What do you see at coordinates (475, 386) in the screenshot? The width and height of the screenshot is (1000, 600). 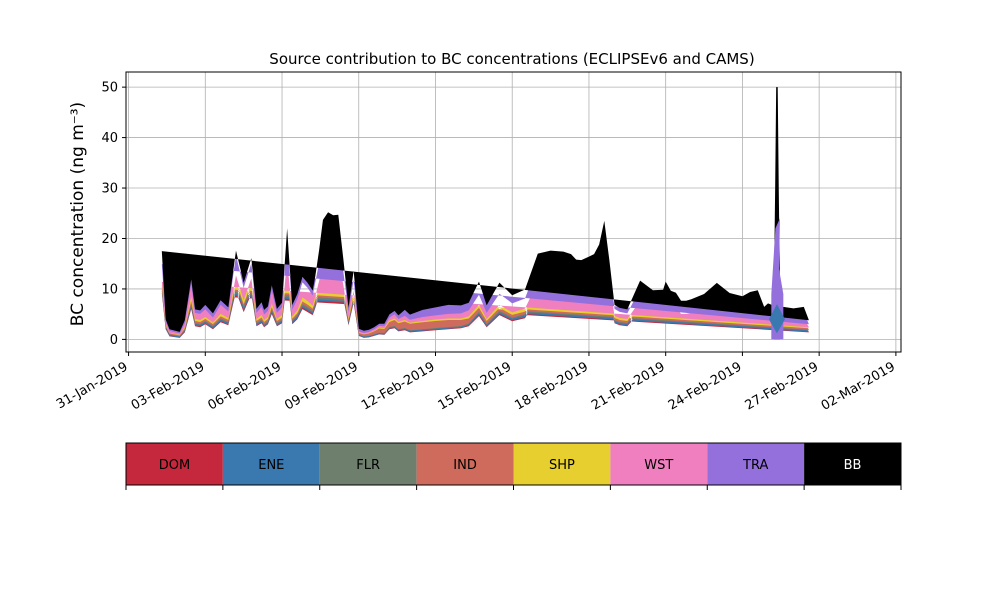 I see `x-tick-label-5: 15-Feb-2019` at bounding box center [475, 386].